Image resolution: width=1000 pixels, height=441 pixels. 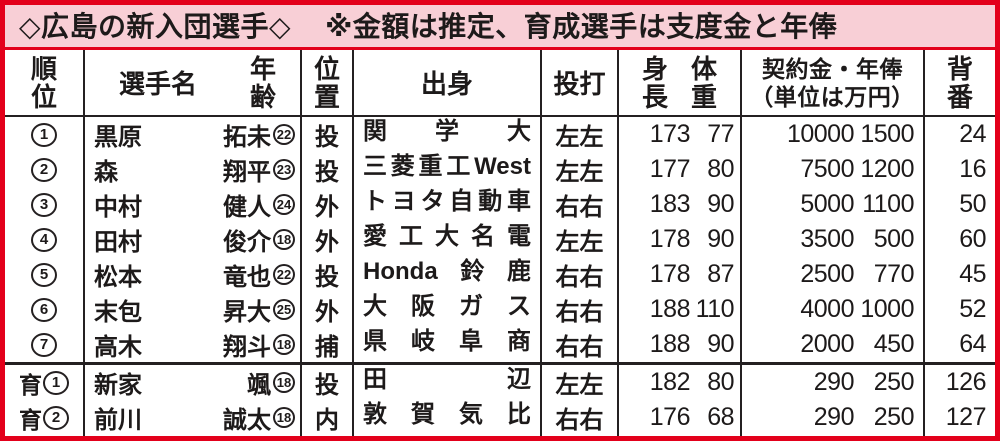 I want to click on rank-cell: 1, so click(x=45, y=134).